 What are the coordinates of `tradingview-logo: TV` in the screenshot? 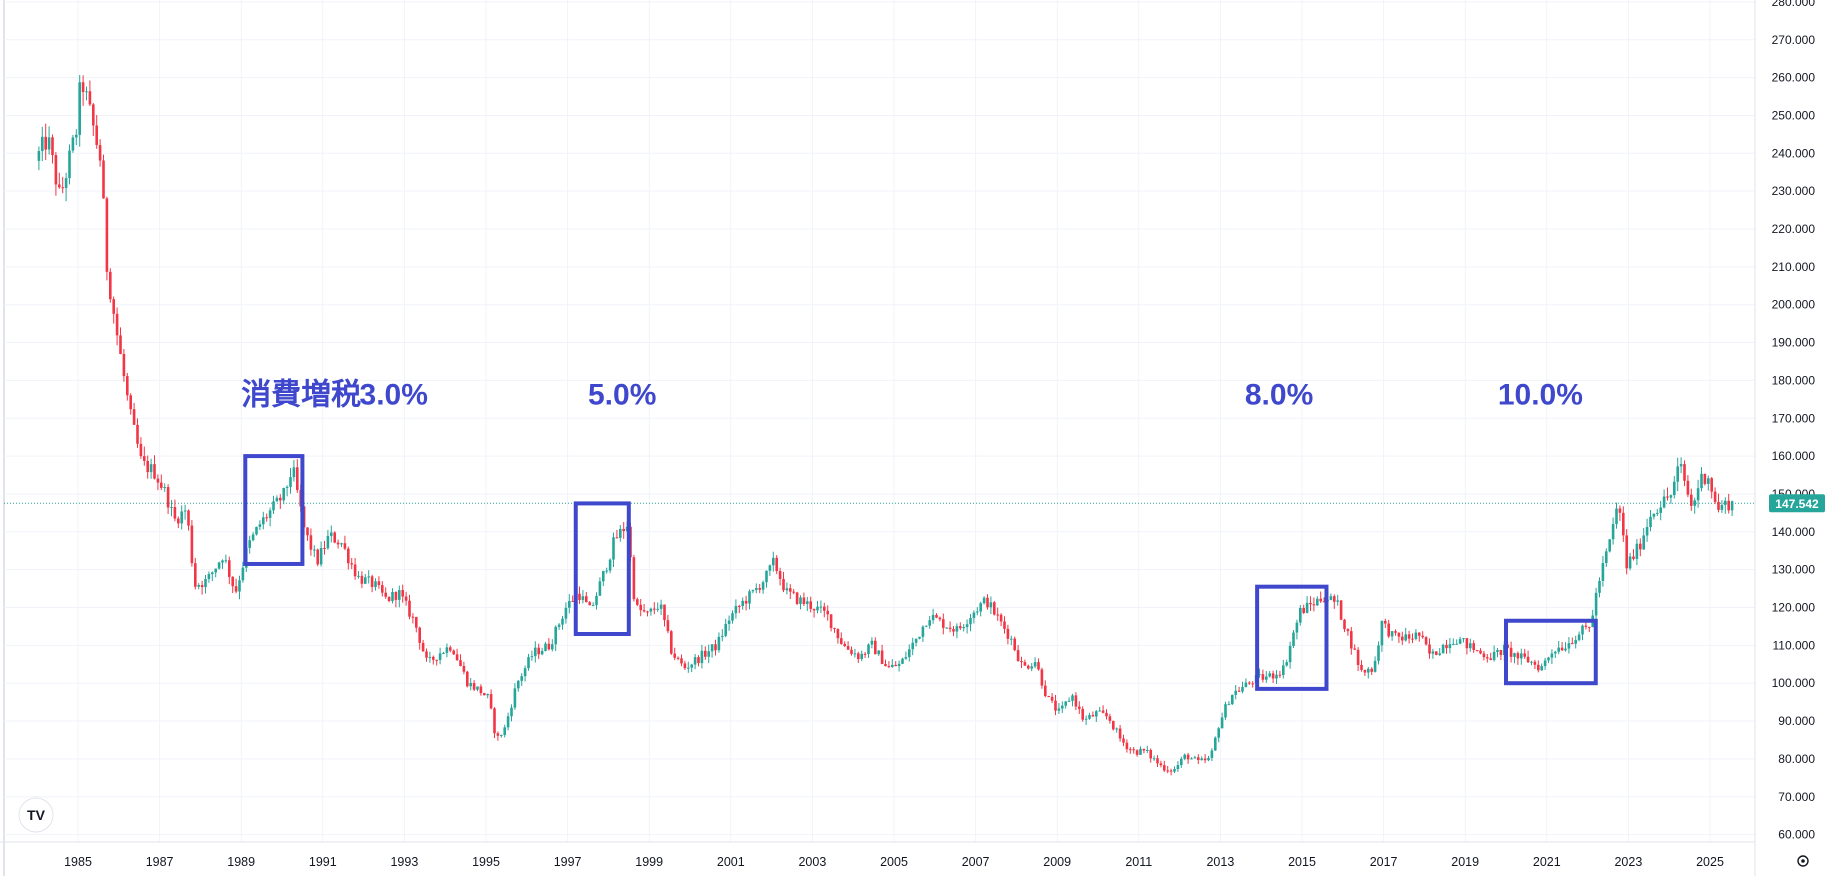 It's located at (36, 815).